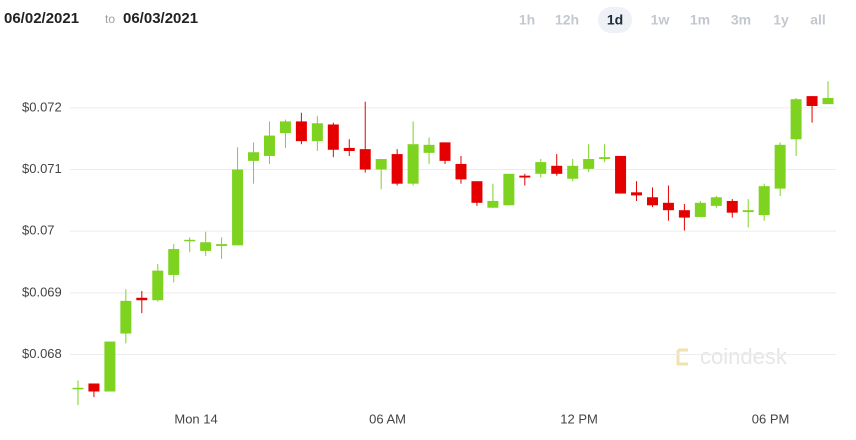 Image resolution: width=856 pixels, height=440 pixels. Describe the element at coordinates (42, 291) in the screenshot. I see `y-tick-label: $0.069` at that location.